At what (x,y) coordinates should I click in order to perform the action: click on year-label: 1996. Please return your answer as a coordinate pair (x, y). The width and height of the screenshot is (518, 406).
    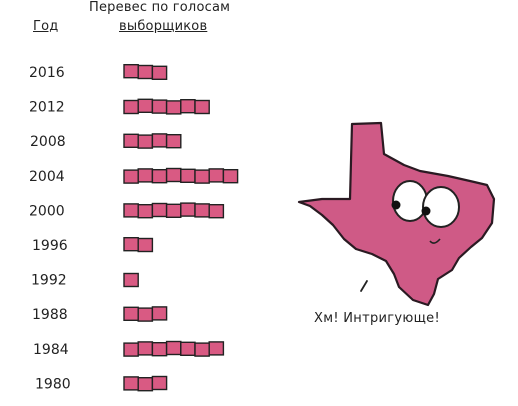
    Looking at the image, I should click on (50, 246).